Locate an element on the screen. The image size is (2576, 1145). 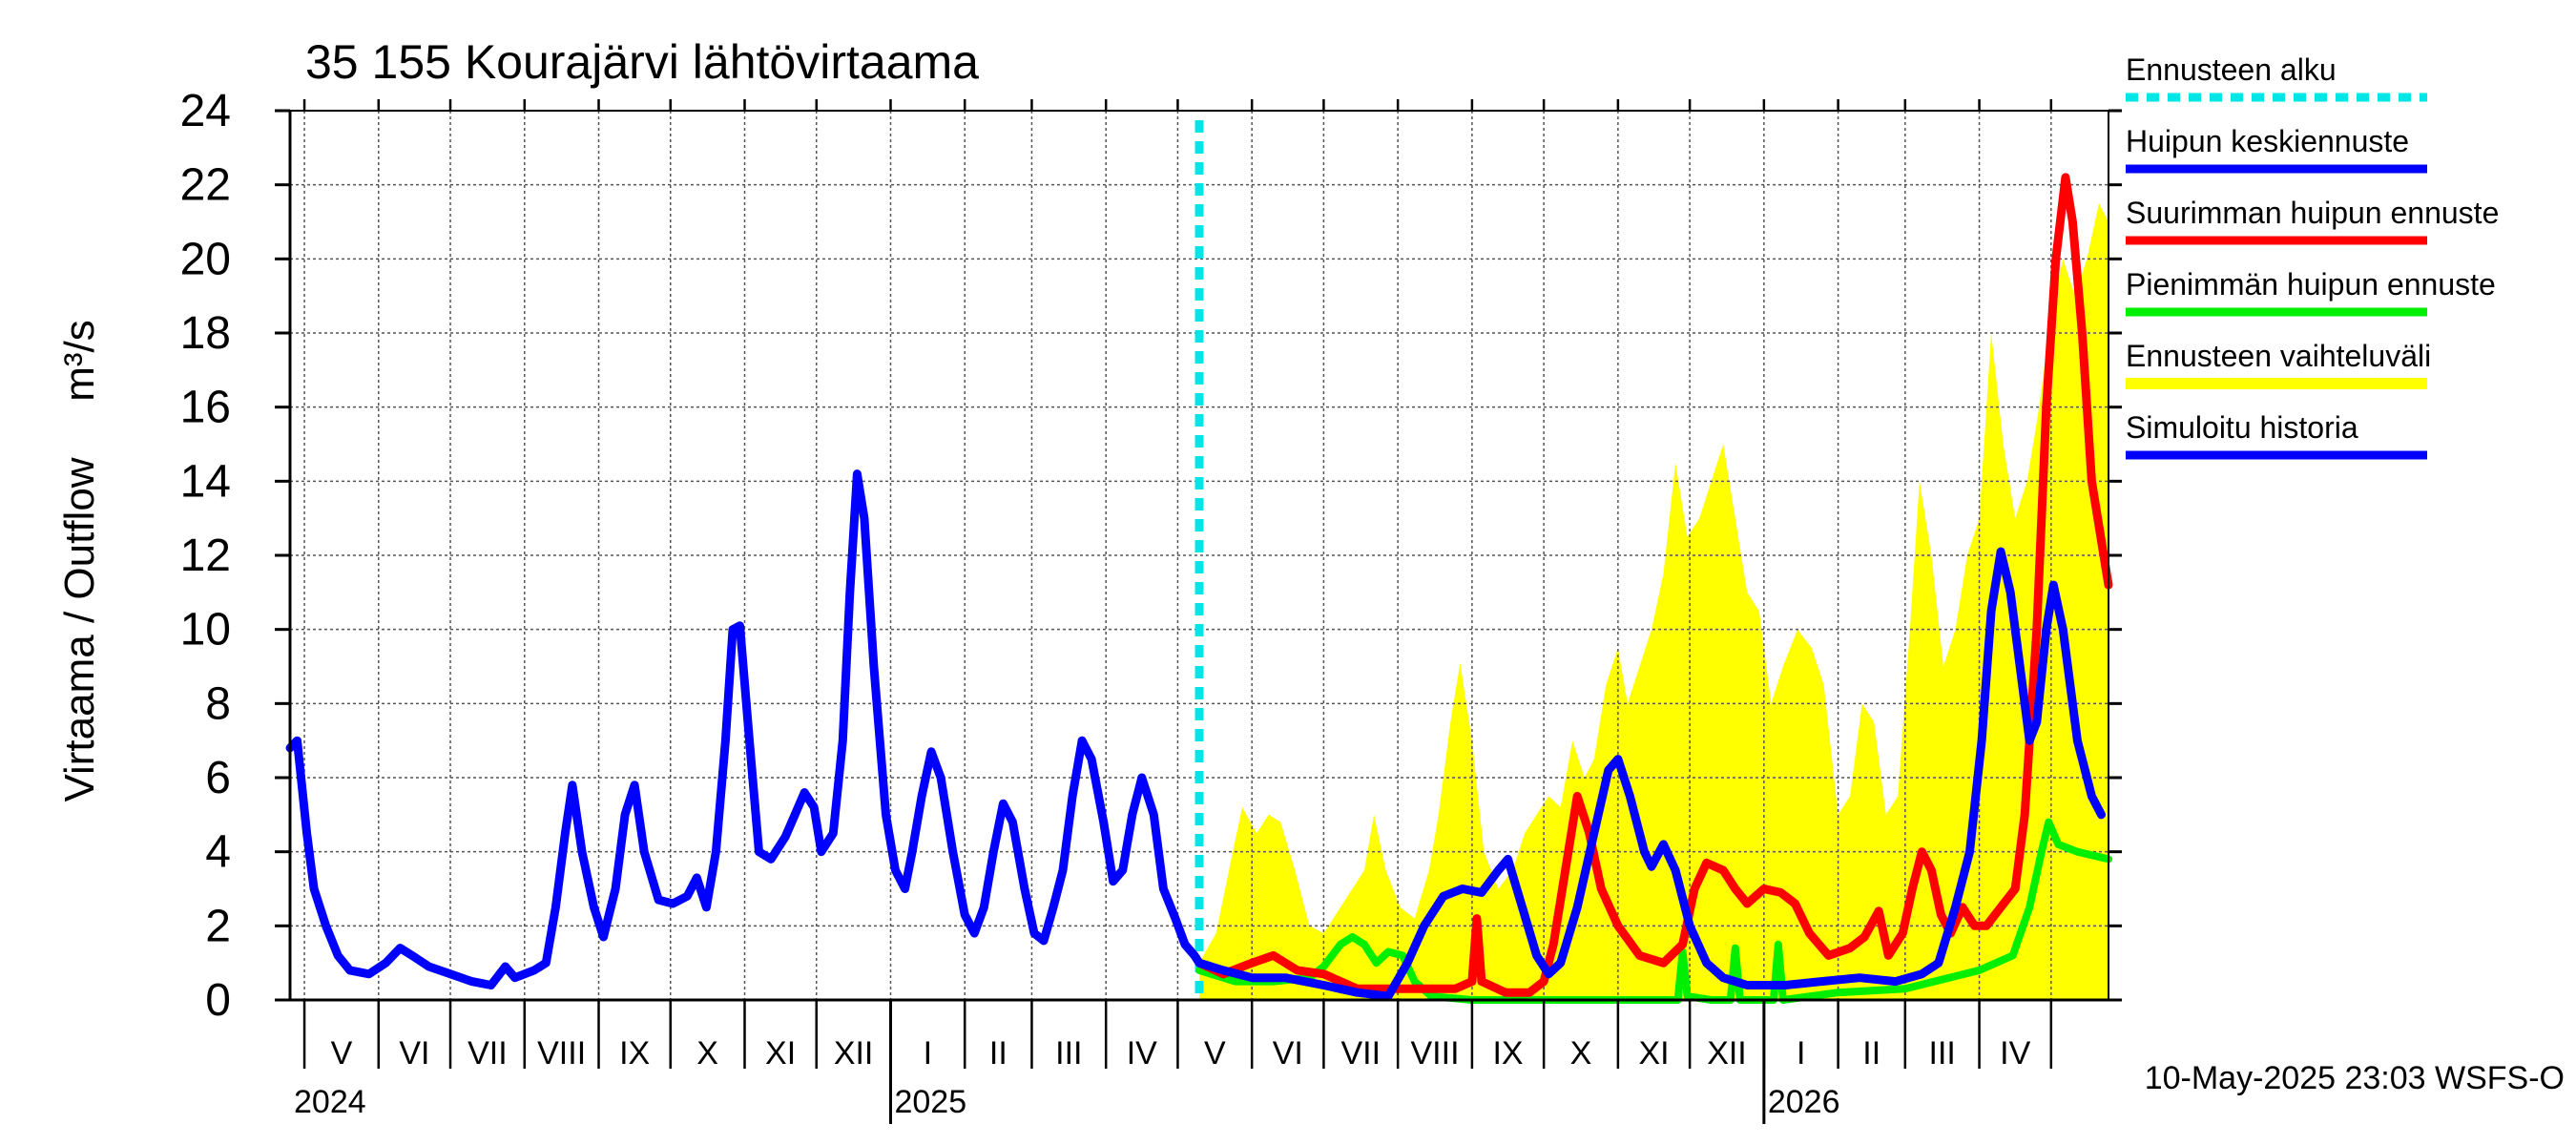
legend-forecast-start-label: Ennusteen alku is located at coordinates (2231, 69).